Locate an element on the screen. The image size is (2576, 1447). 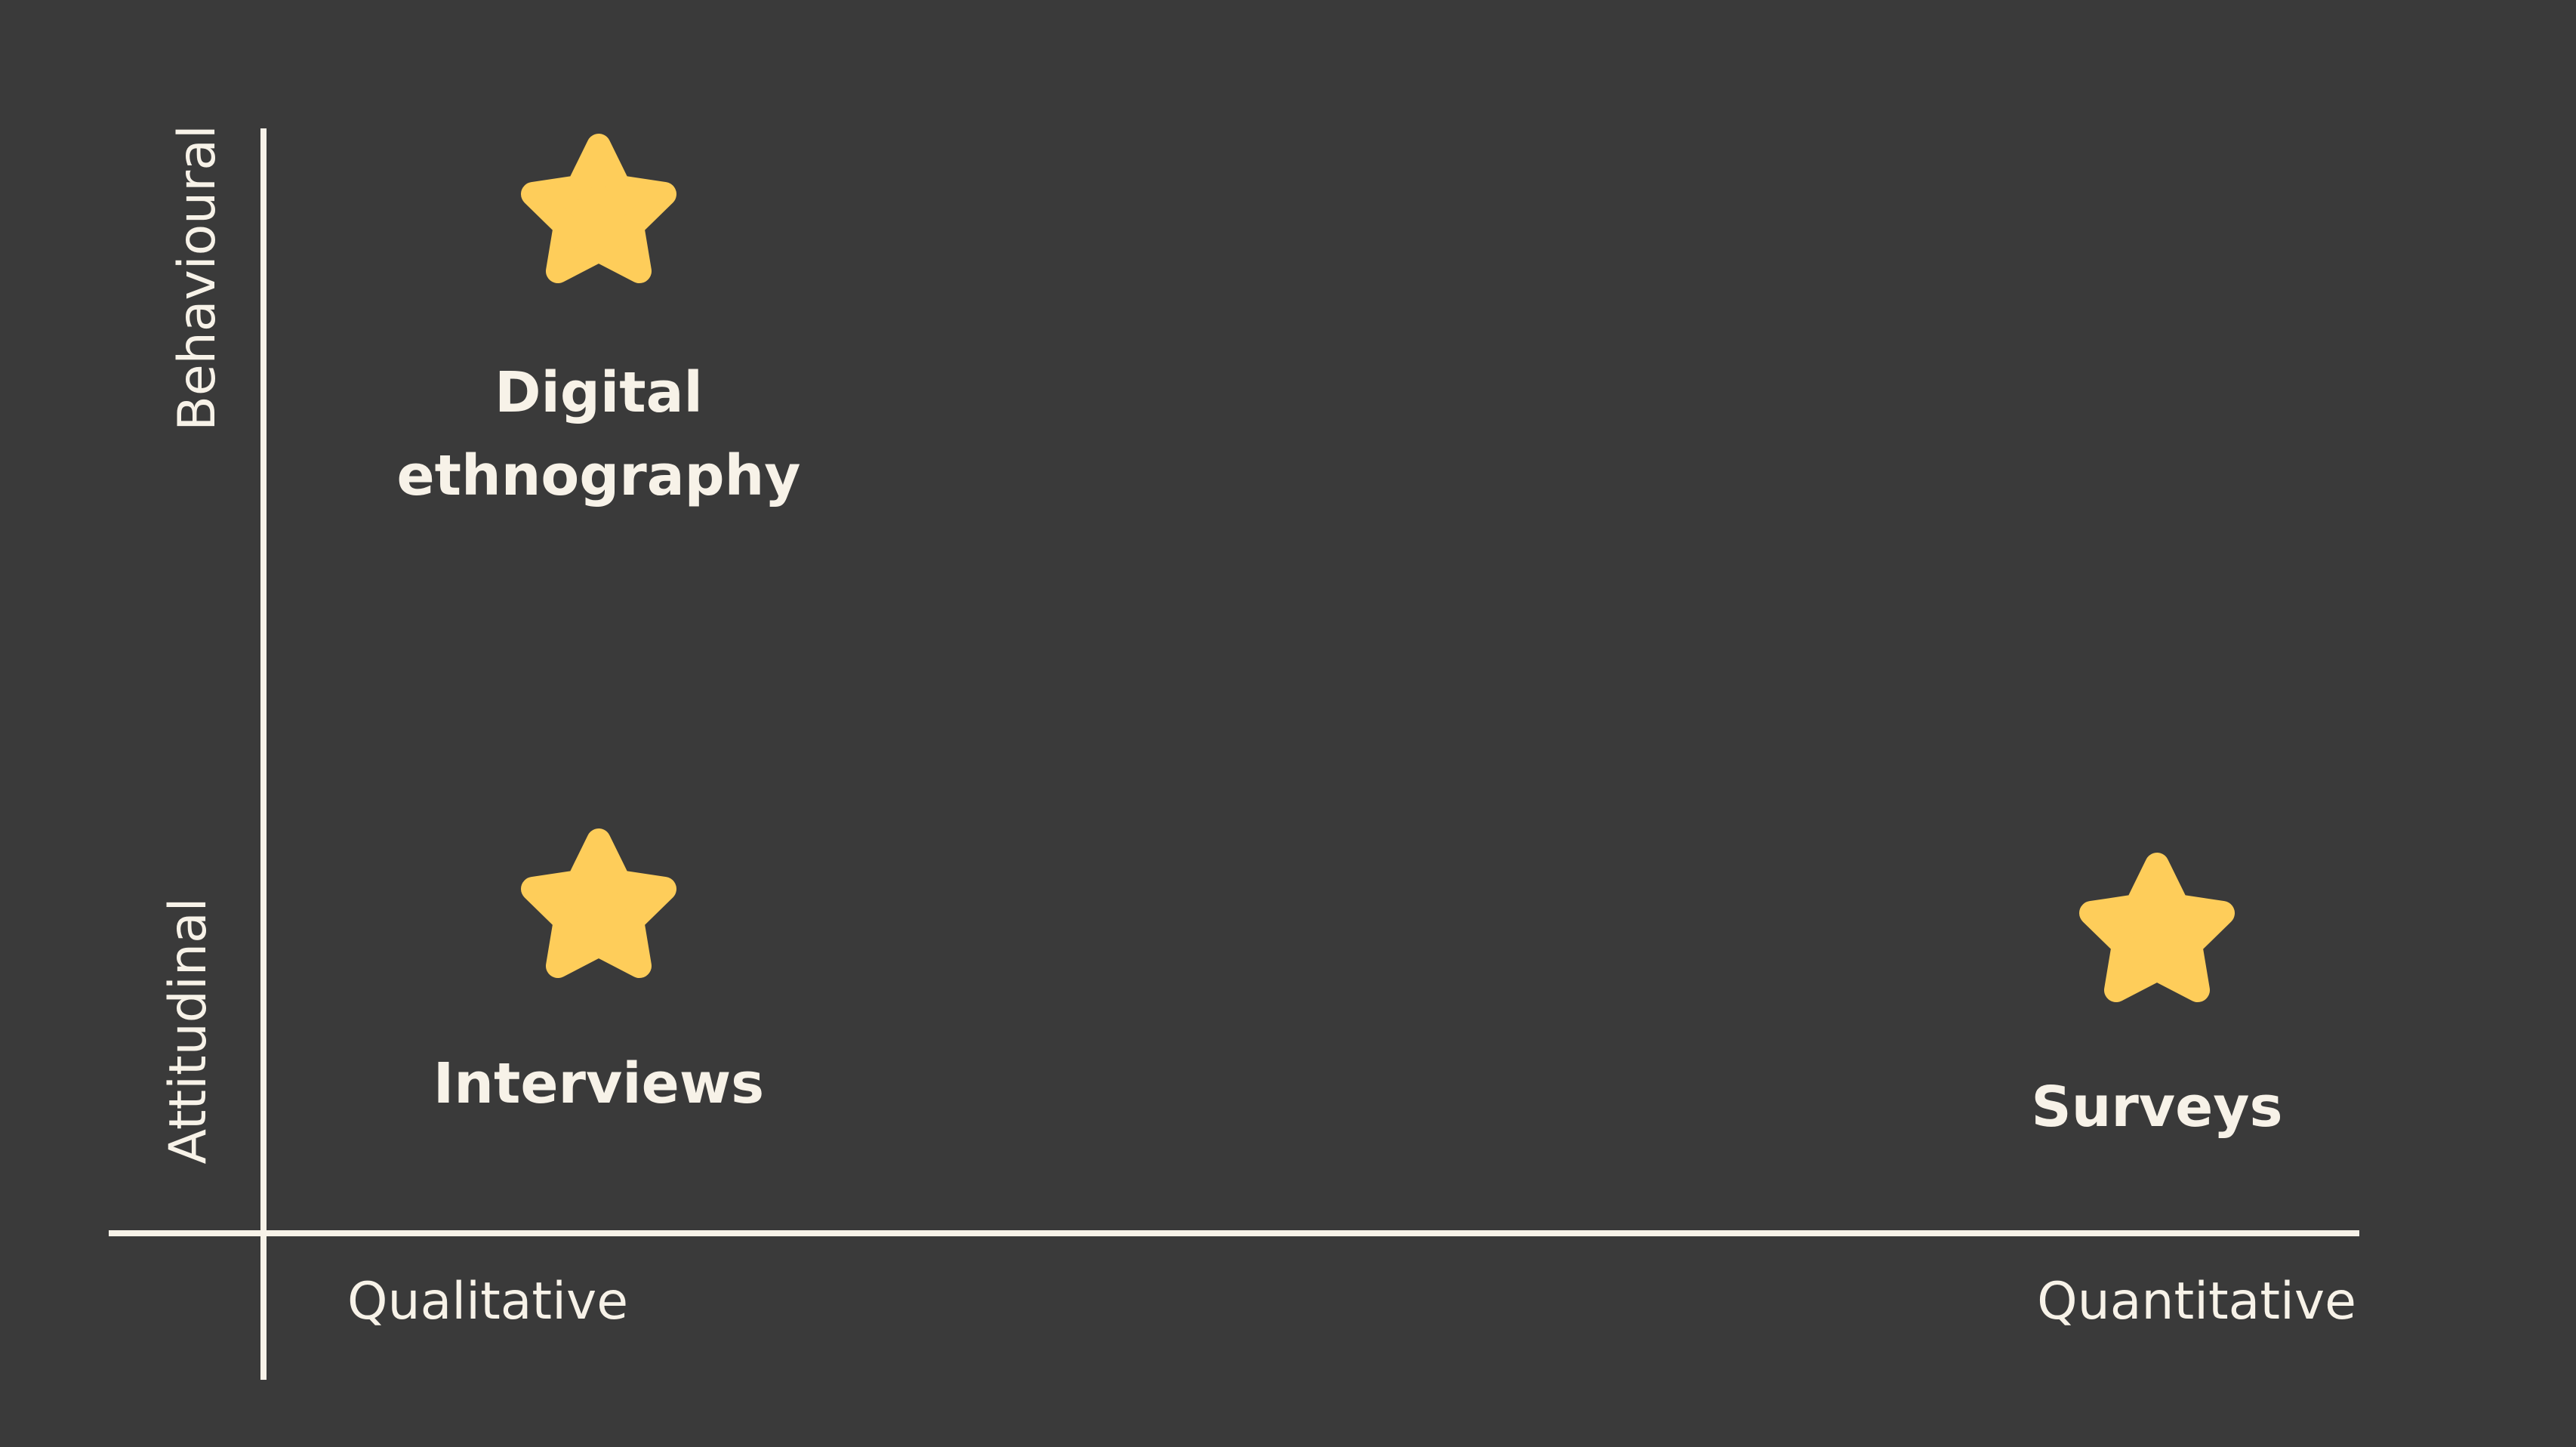
x-axis-label-qualitative: Qualitative is located at coordinates (488, 1301).